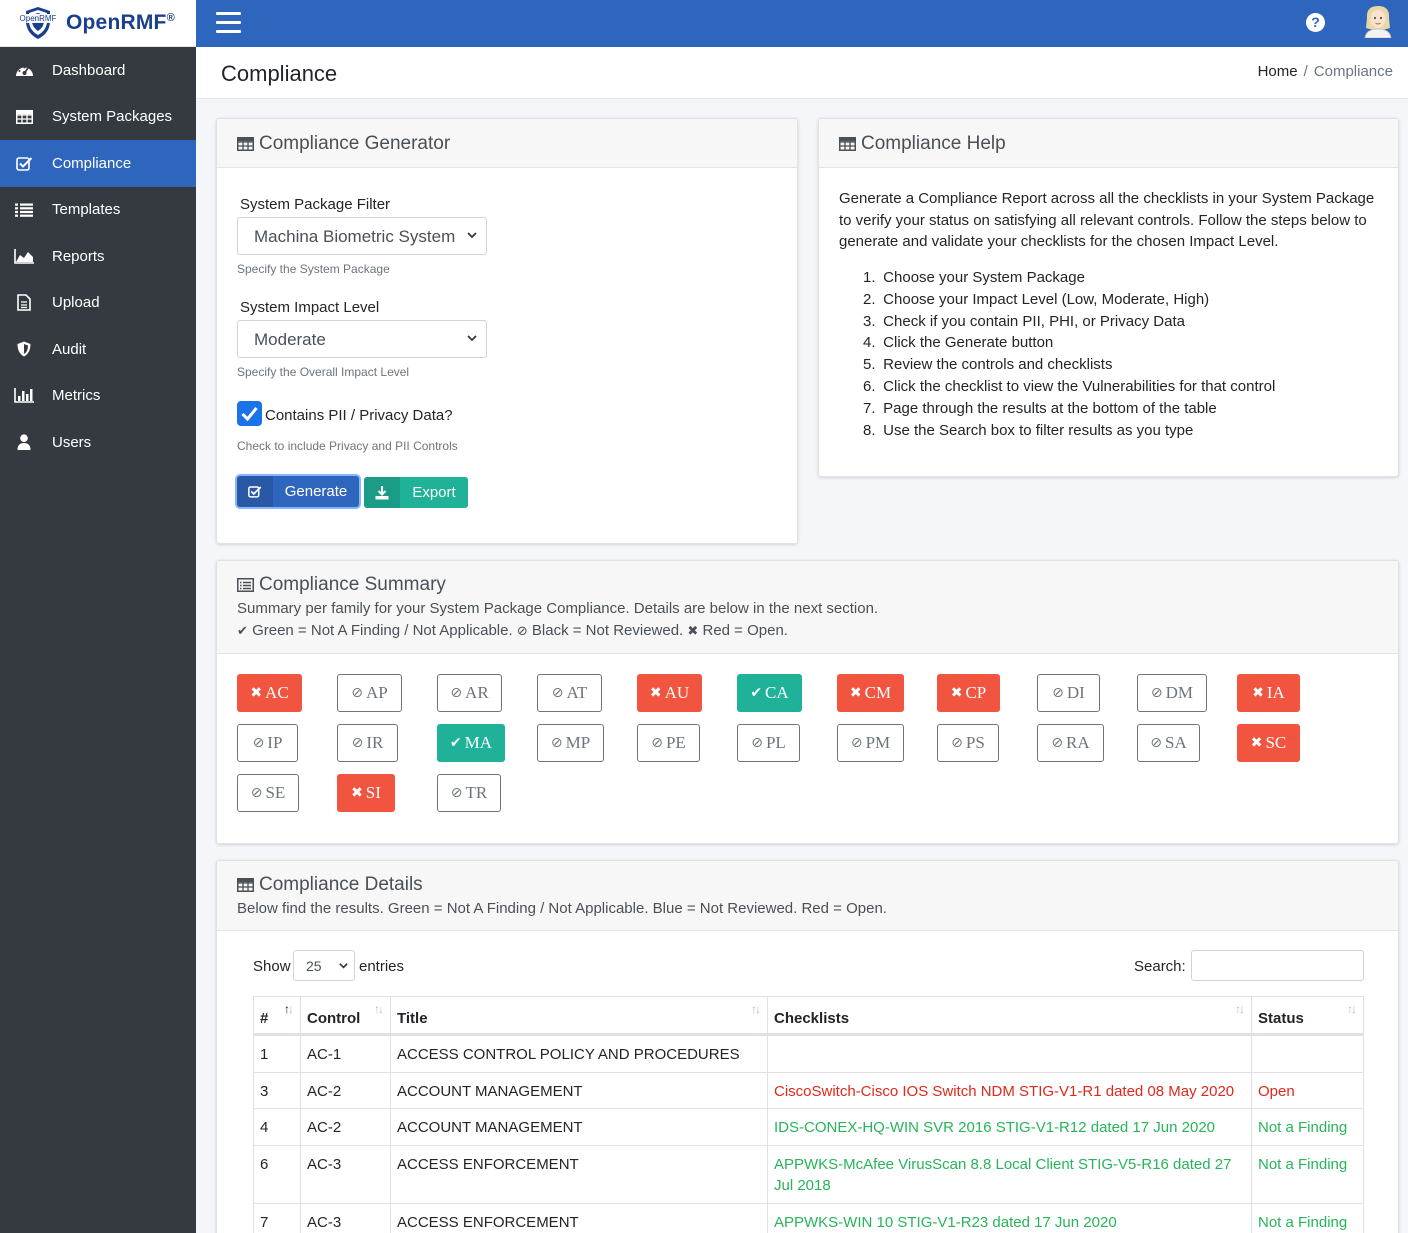  Describe the element at coordinates (472, 338) in the screenshot. I see `chevron-down-icon` at that location.